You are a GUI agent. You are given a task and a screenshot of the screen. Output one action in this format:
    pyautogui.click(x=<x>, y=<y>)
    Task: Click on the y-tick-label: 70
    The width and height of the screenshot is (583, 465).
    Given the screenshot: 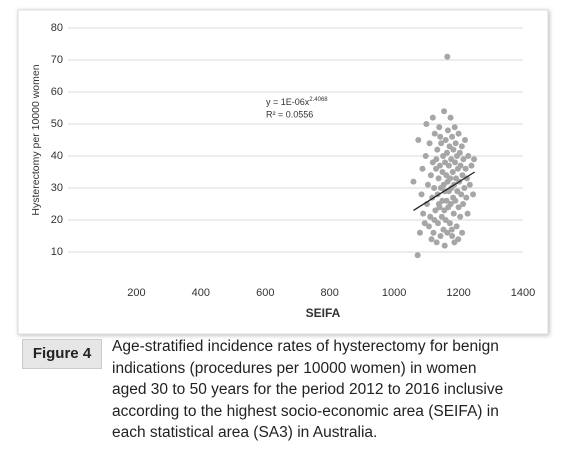 What is the action you would take?
    pyautogui.click(x=57, y=60)
    